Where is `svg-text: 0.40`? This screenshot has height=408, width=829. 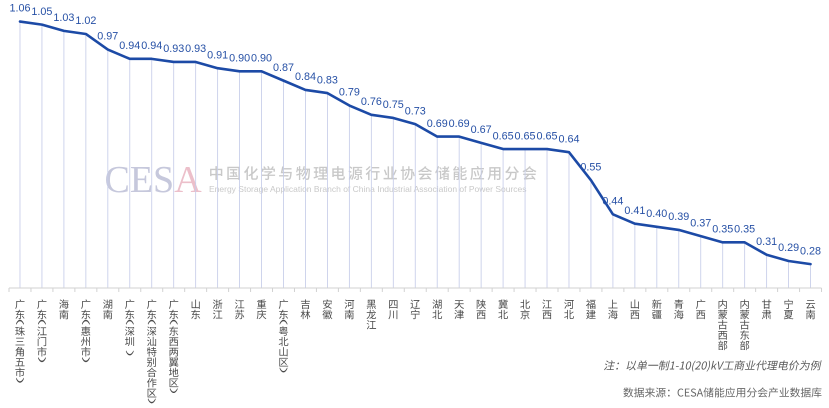 svg-text: 0.40 is located at coordinates (656, 214).